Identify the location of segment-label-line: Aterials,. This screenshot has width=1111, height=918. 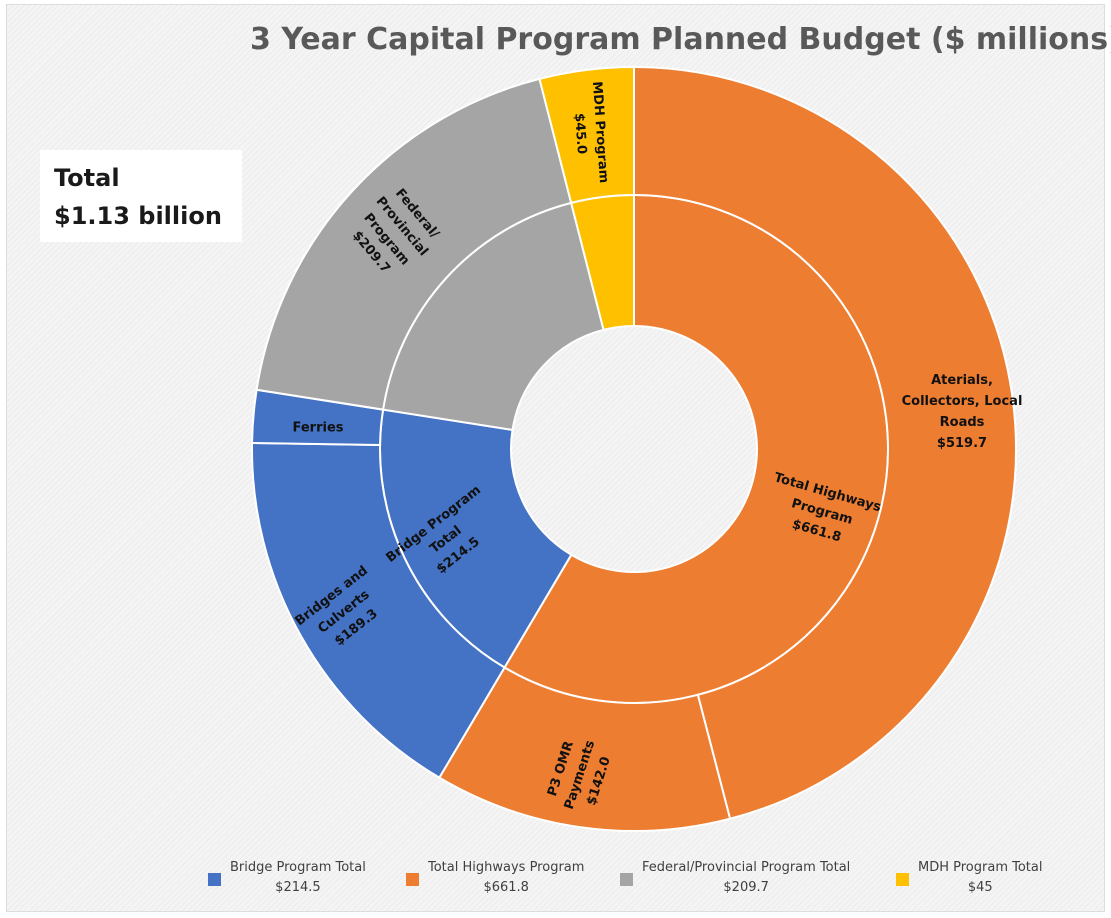
(962, 380).